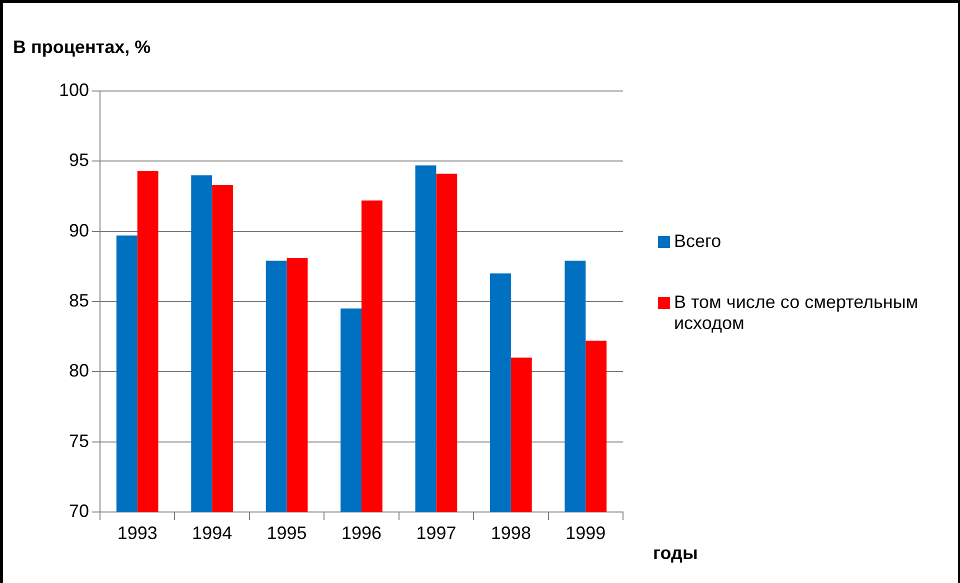 The height and width of the screenshot is (583, 960). I want to click on y-tick-label: 85, so click(78, 300).